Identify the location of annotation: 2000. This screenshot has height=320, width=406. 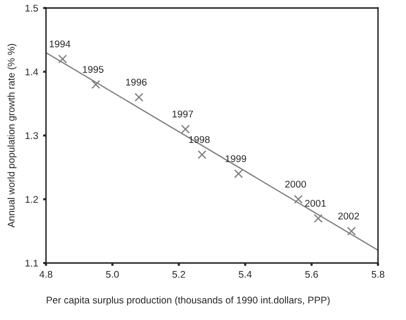
(295, 184).